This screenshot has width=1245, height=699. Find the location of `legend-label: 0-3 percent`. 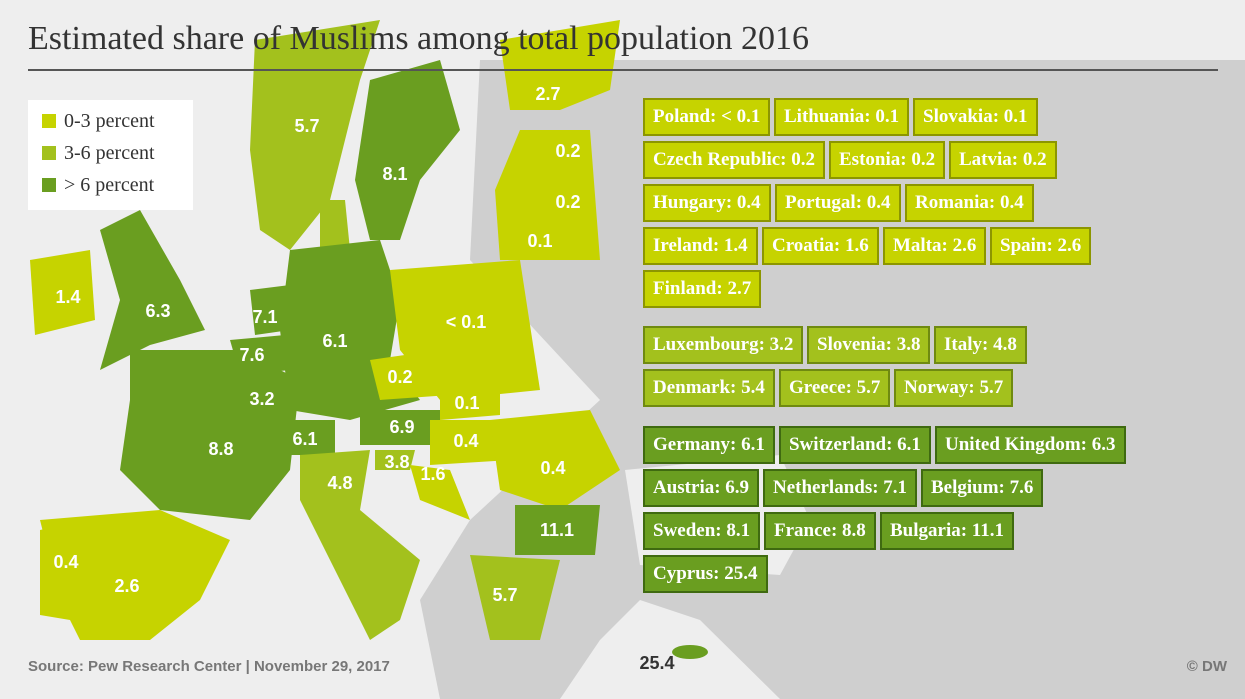

legend-label: 0-3 percent is located at coordinates (109, 121).